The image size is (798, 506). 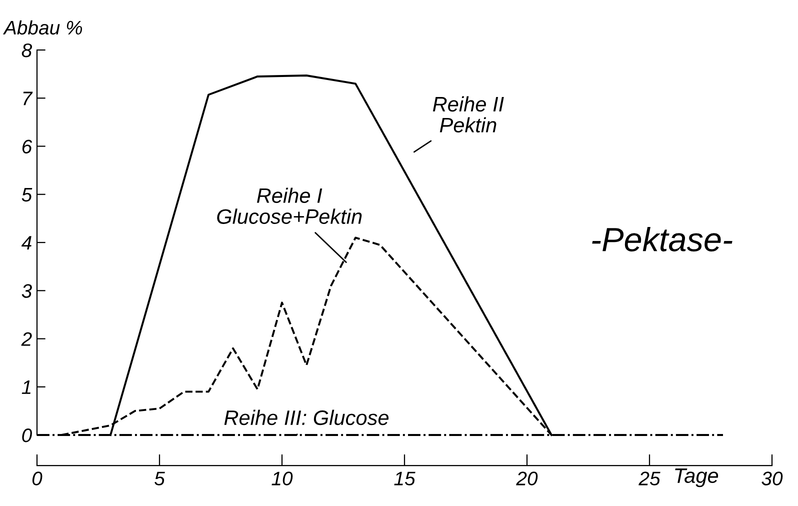 I want to click on y-tick-label: 4, so click(x=26, y=243).